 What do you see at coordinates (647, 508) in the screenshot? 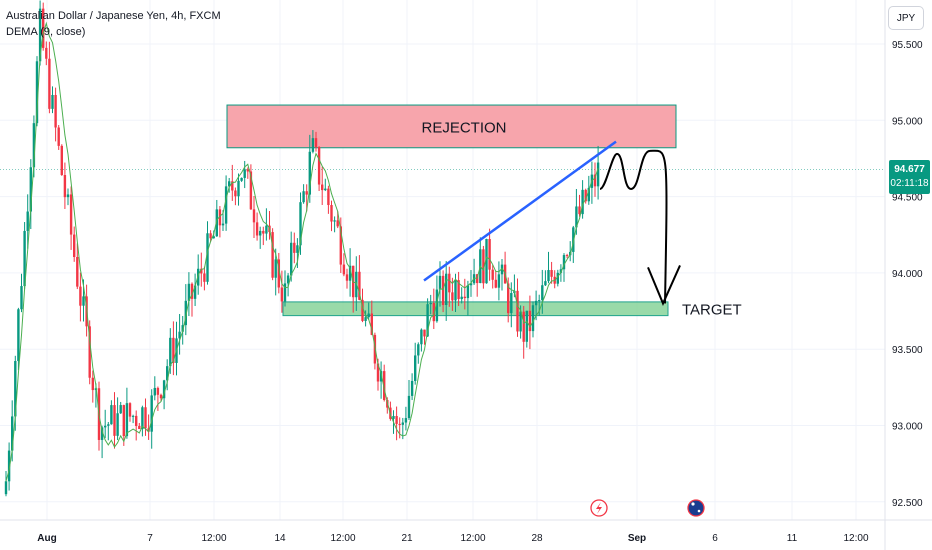
I see `event-icons` at bounding box center [647, 508].